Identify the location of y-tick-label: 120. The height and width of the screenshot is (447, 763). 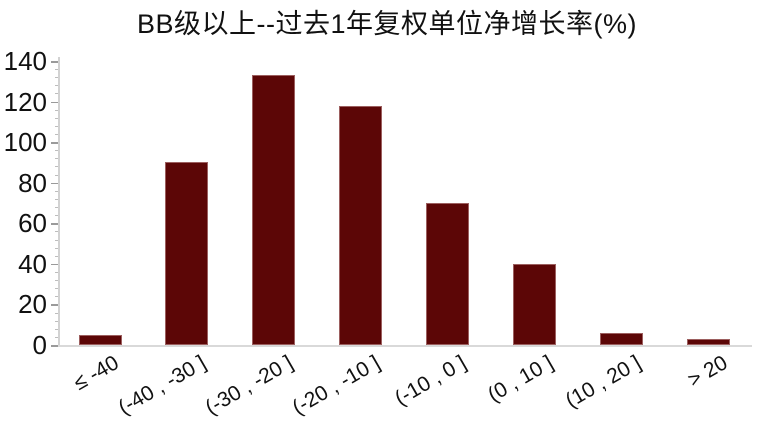
(25, 101).